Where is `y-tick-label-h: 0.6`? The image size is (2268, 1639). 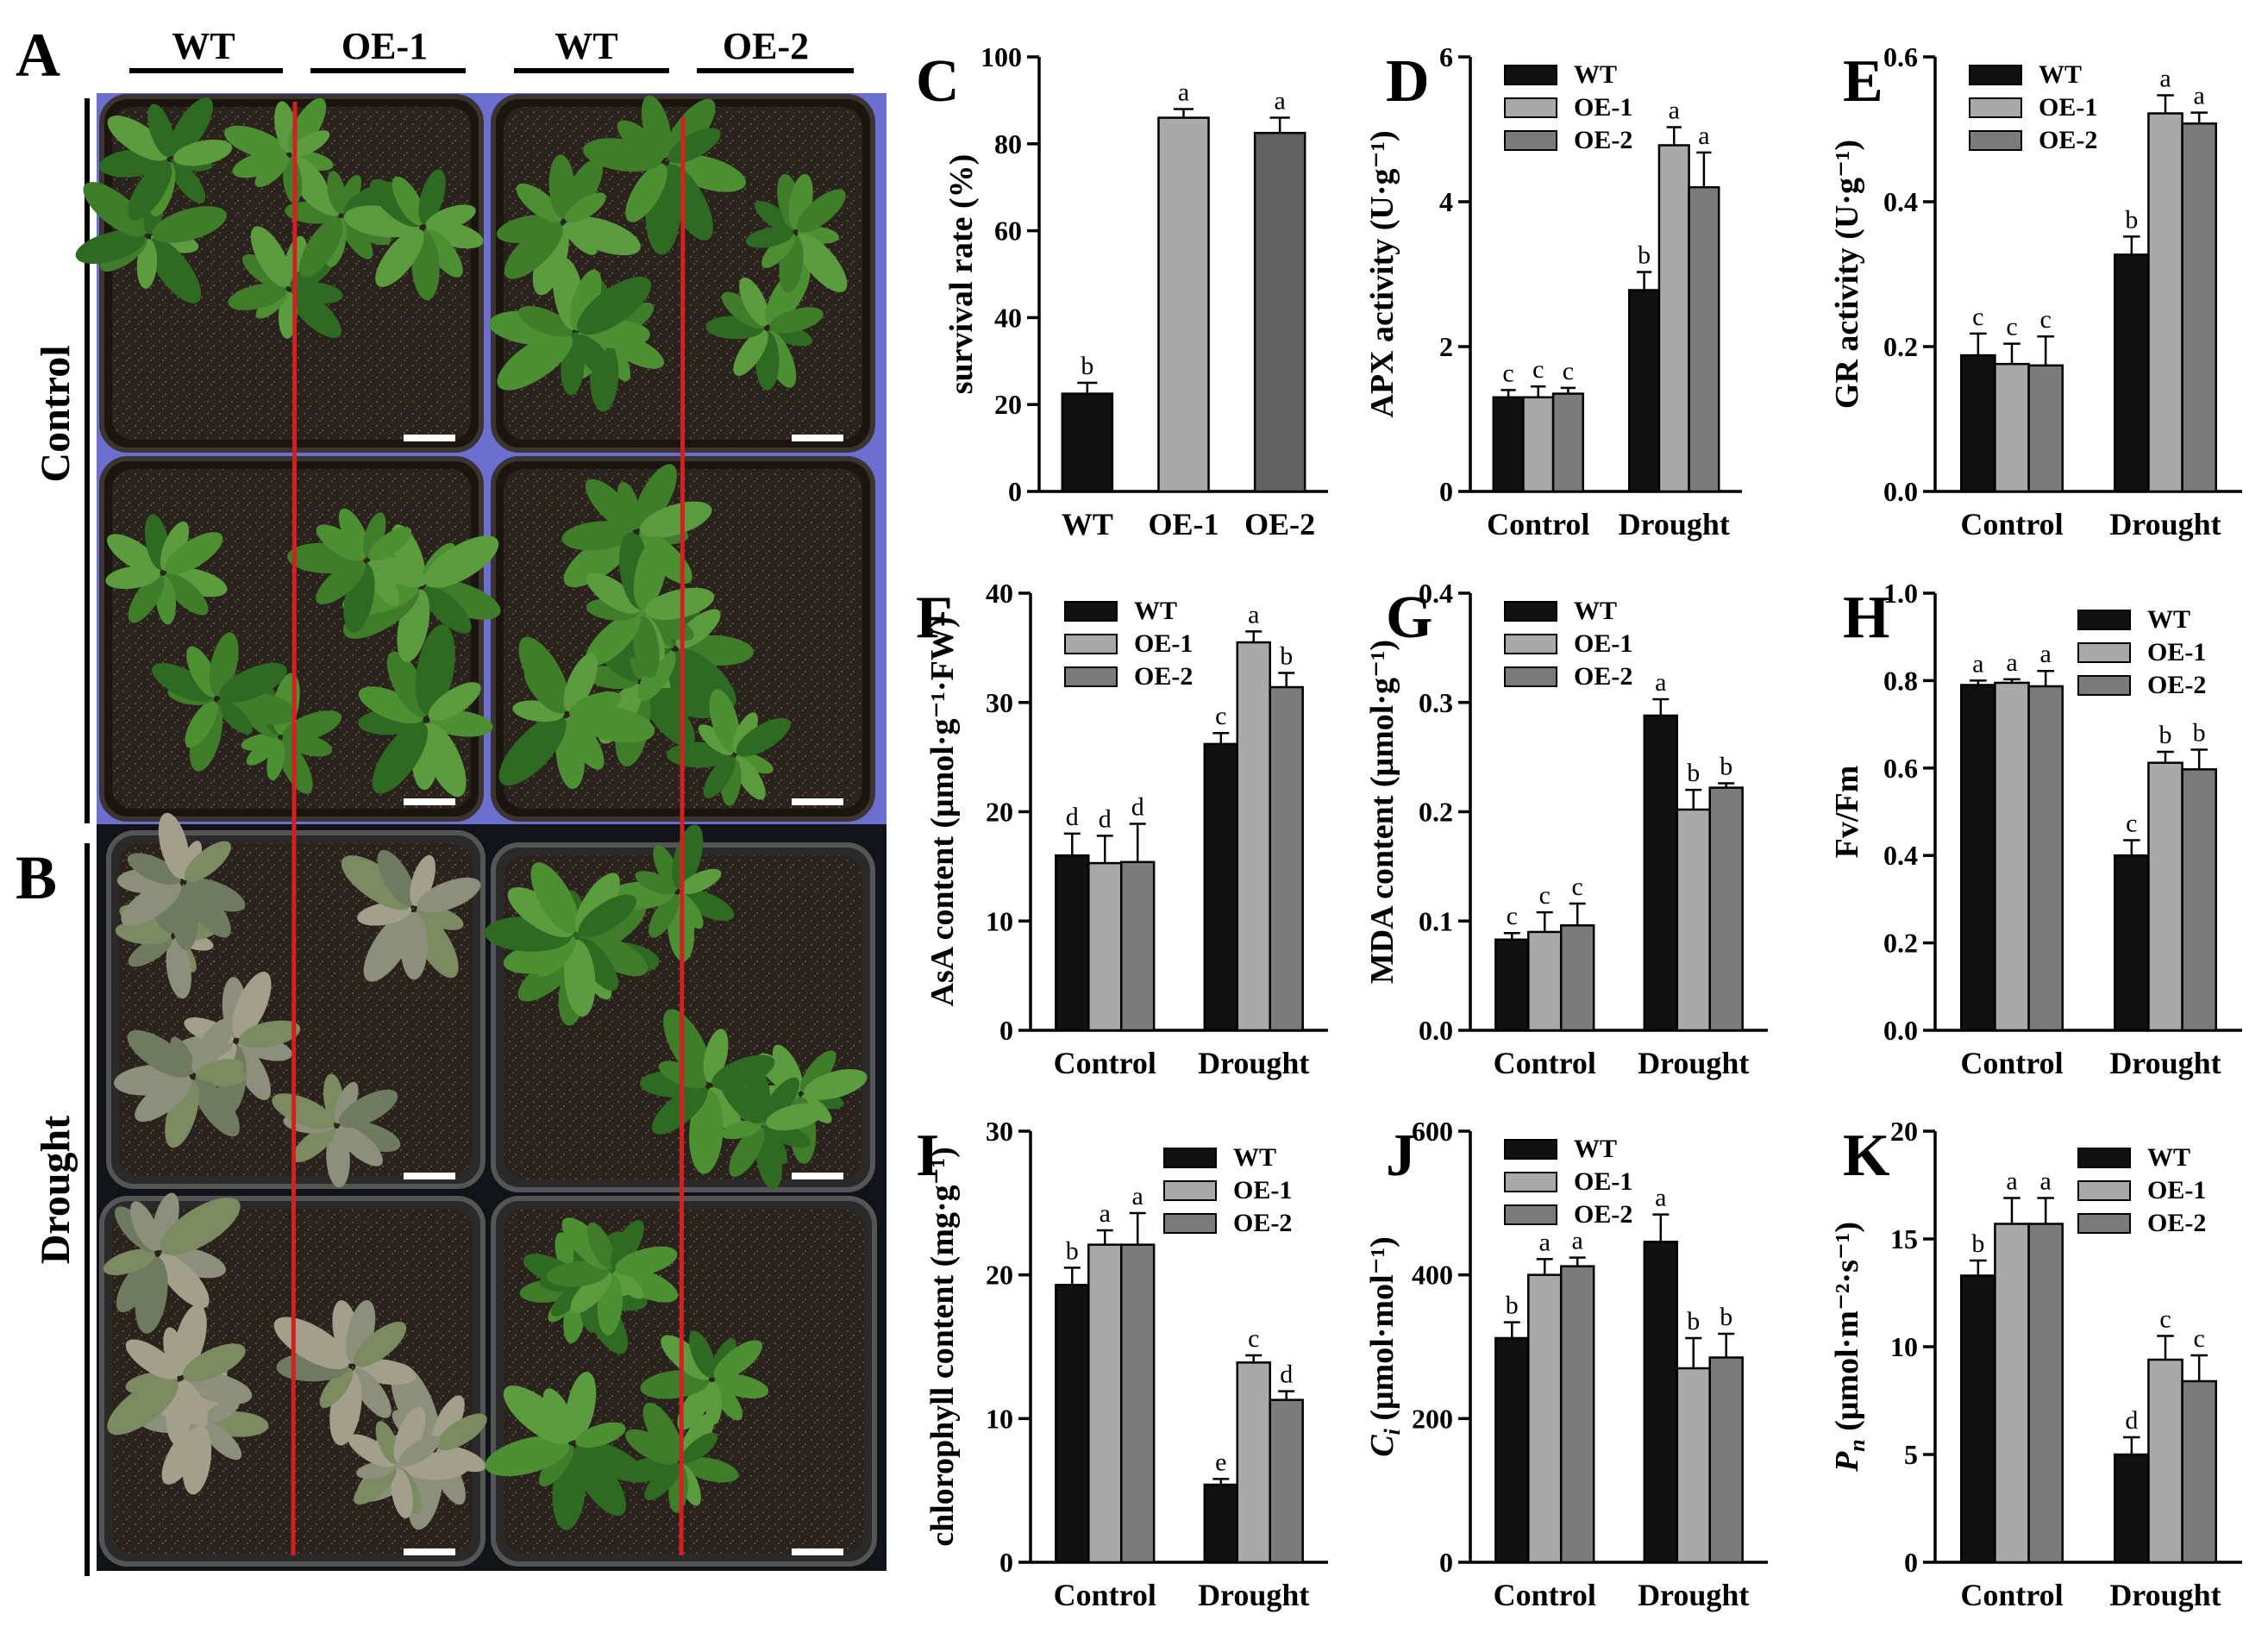 y-tick-label-h: 0.6 is located at coordinates (1900, 768).